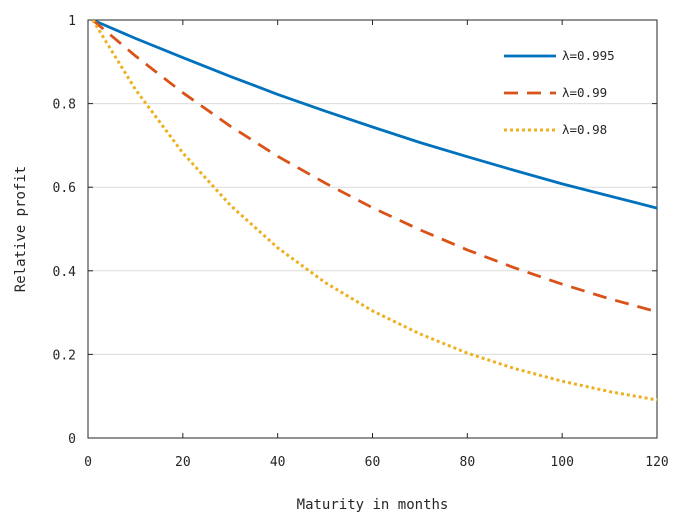  What do you see at coordinates (64, 188) in the screenshot?
I see `y-tick-label: 0.6` at bounding box center [64, 188].